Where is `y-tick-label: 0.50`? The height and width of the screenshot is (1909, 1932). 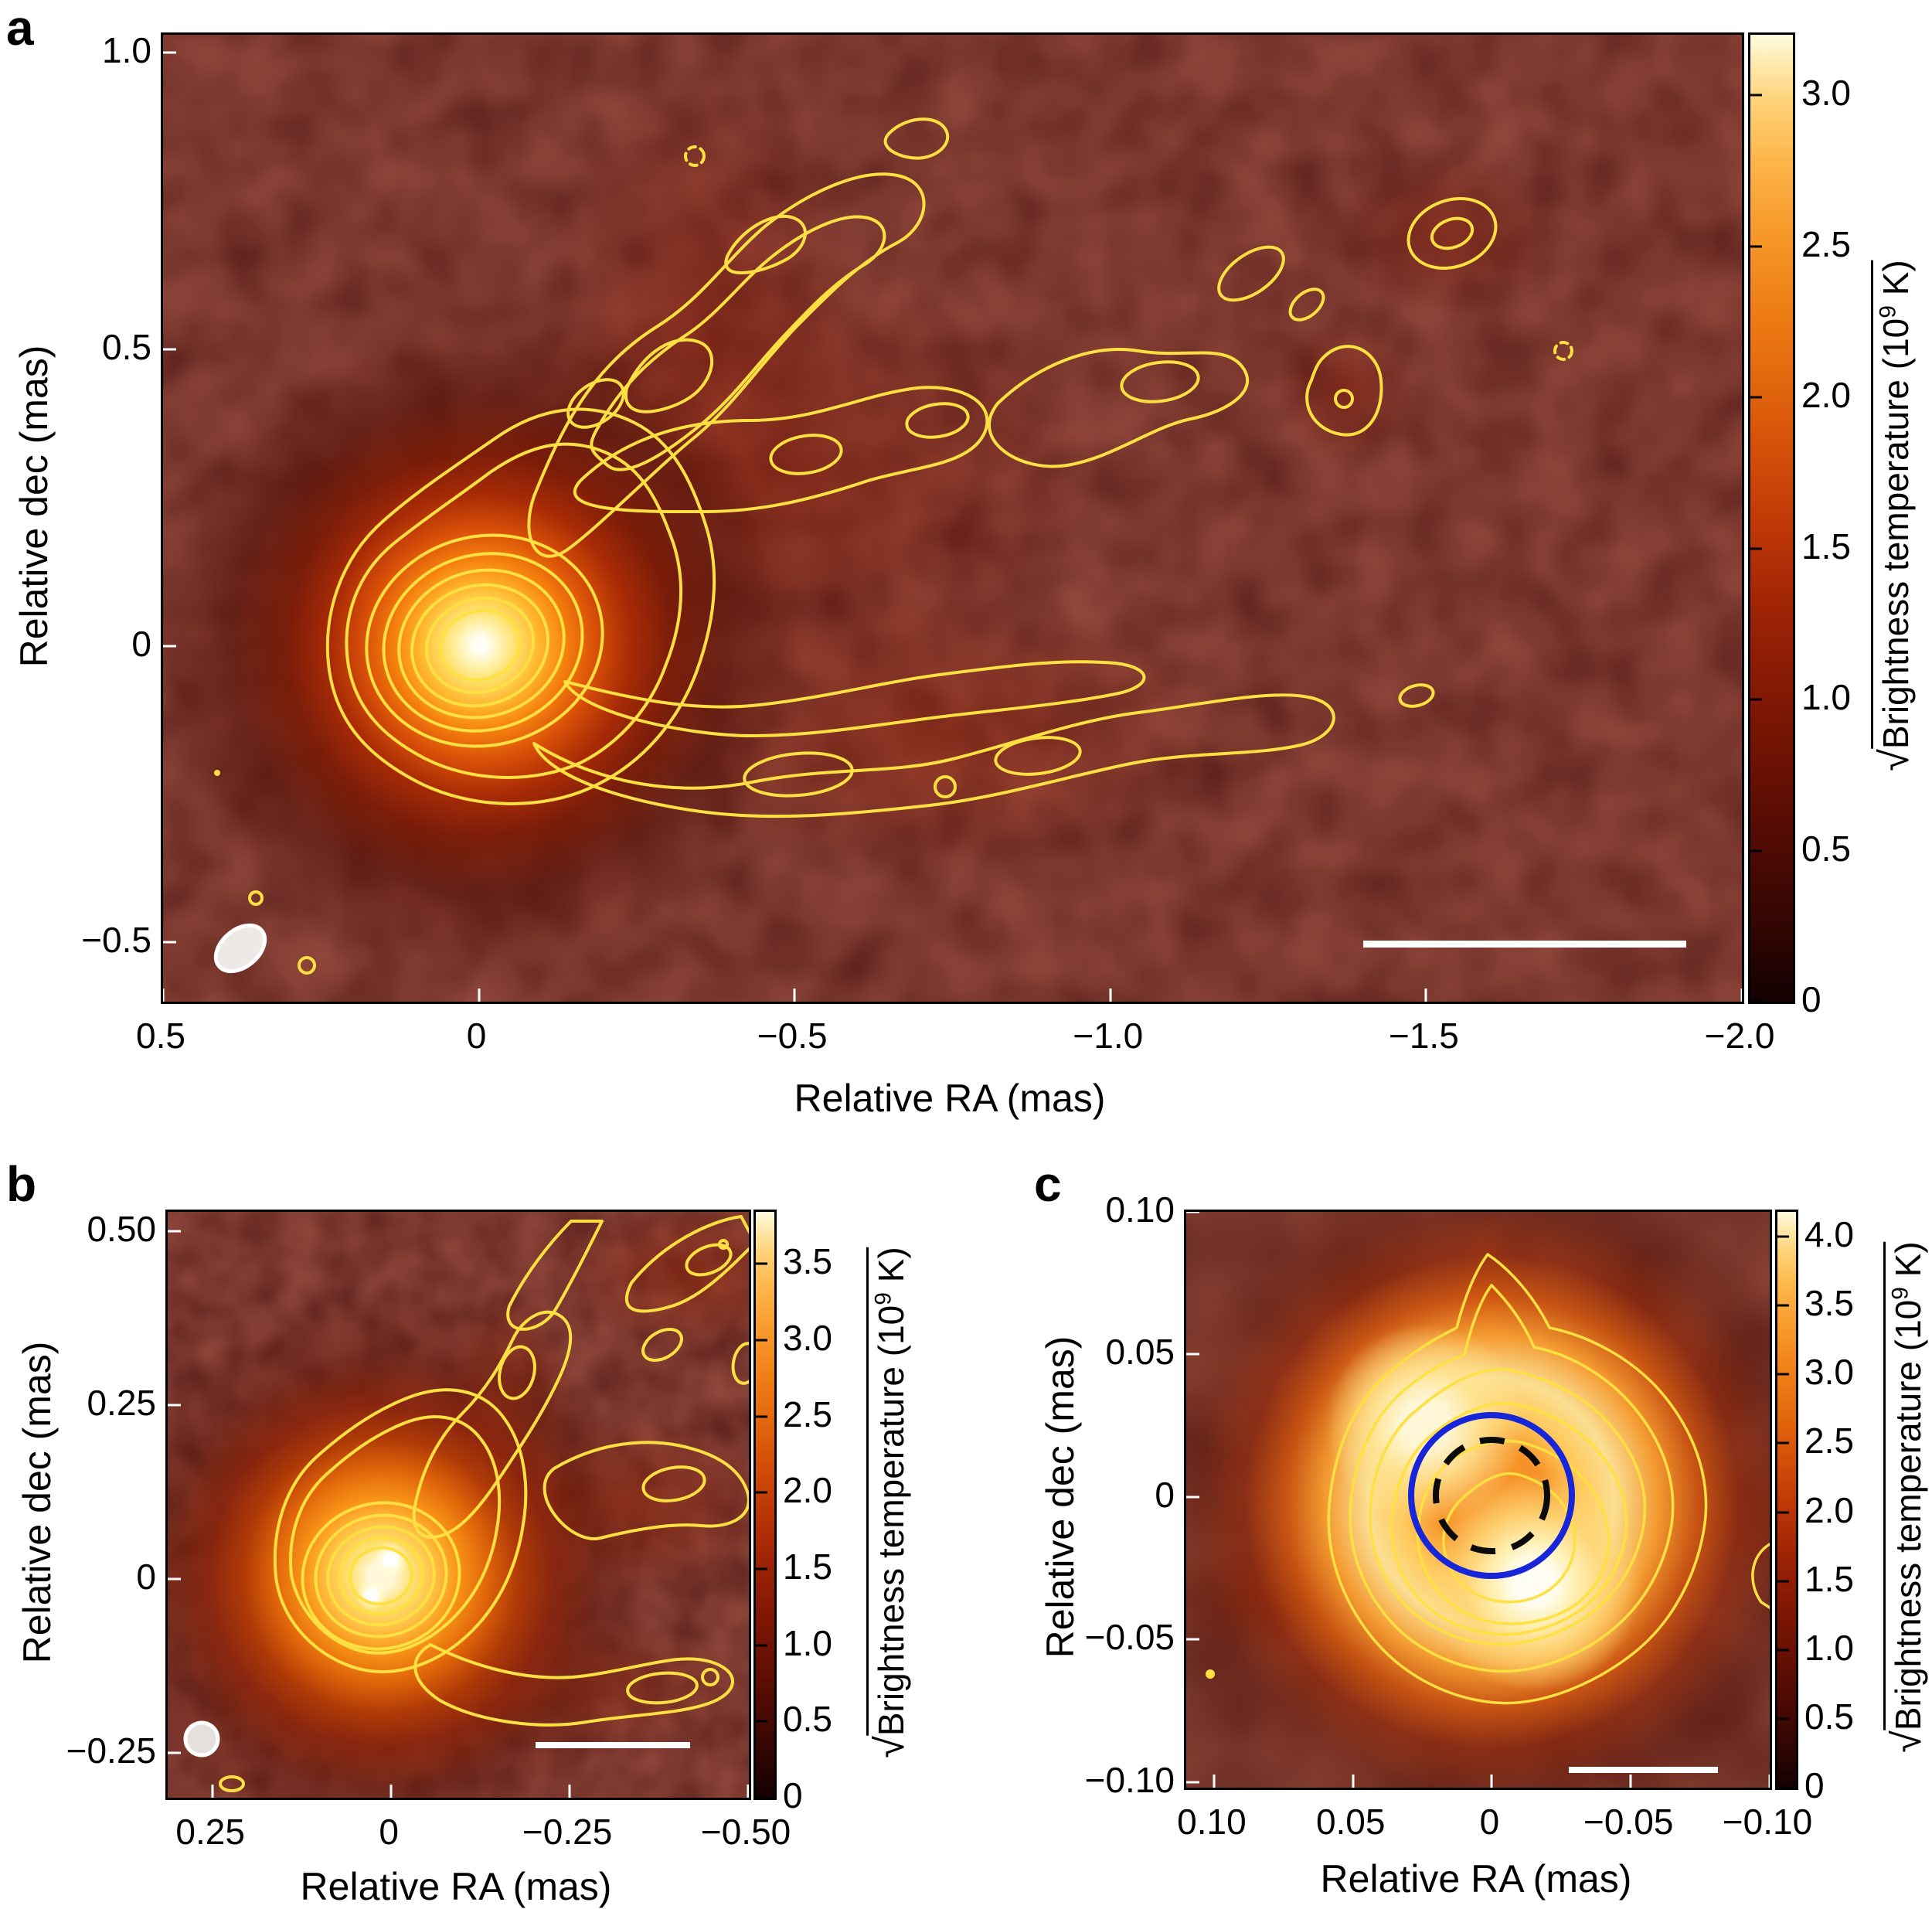 y-tick-label: 0.50 is located at coordinates (121, 1229).